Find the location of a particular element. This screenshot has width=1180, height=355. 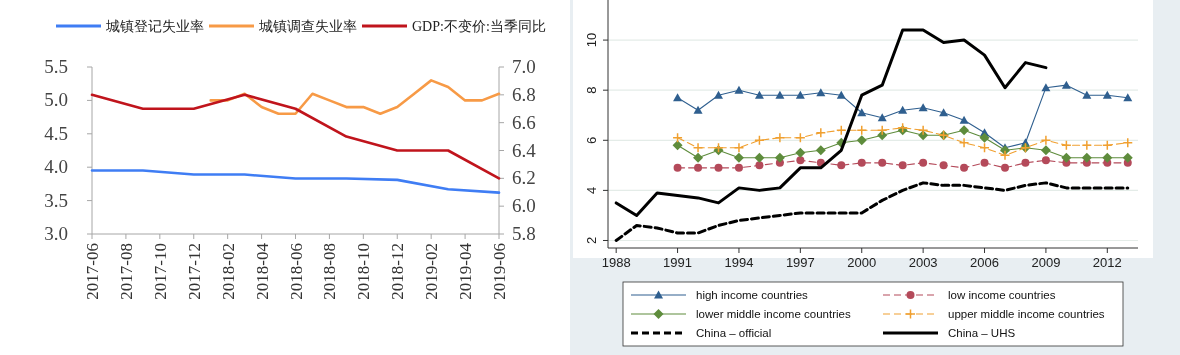

x-tick-label: 2018-12 is located at coordinates (398, 271).